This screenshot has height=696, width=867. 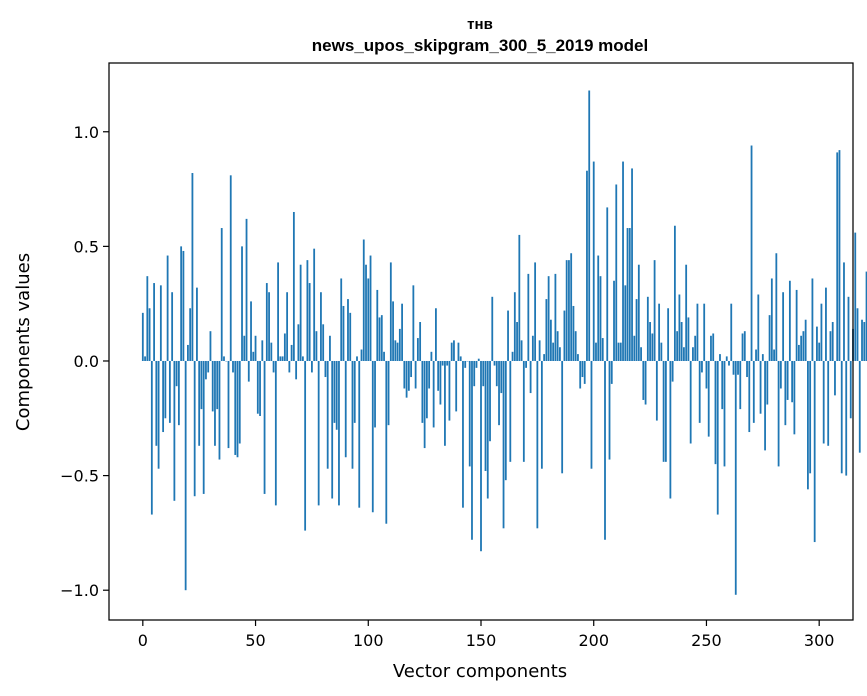 I want to click on chart-subtitle: news_upos_skipgram_300_5_2019 model, so click(x=480, y=45).